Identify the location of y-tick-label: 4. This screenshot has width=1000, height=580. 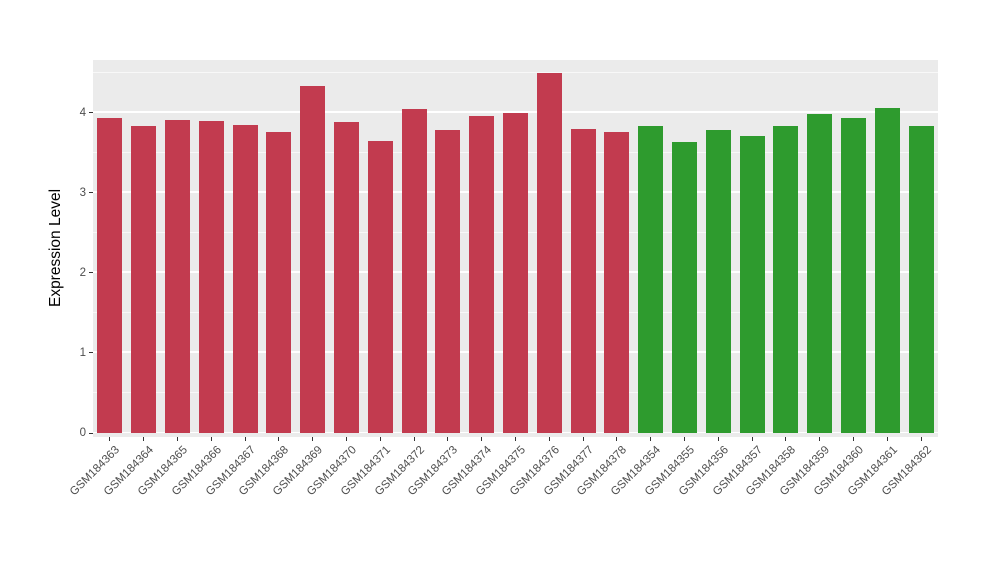
(82, 112).